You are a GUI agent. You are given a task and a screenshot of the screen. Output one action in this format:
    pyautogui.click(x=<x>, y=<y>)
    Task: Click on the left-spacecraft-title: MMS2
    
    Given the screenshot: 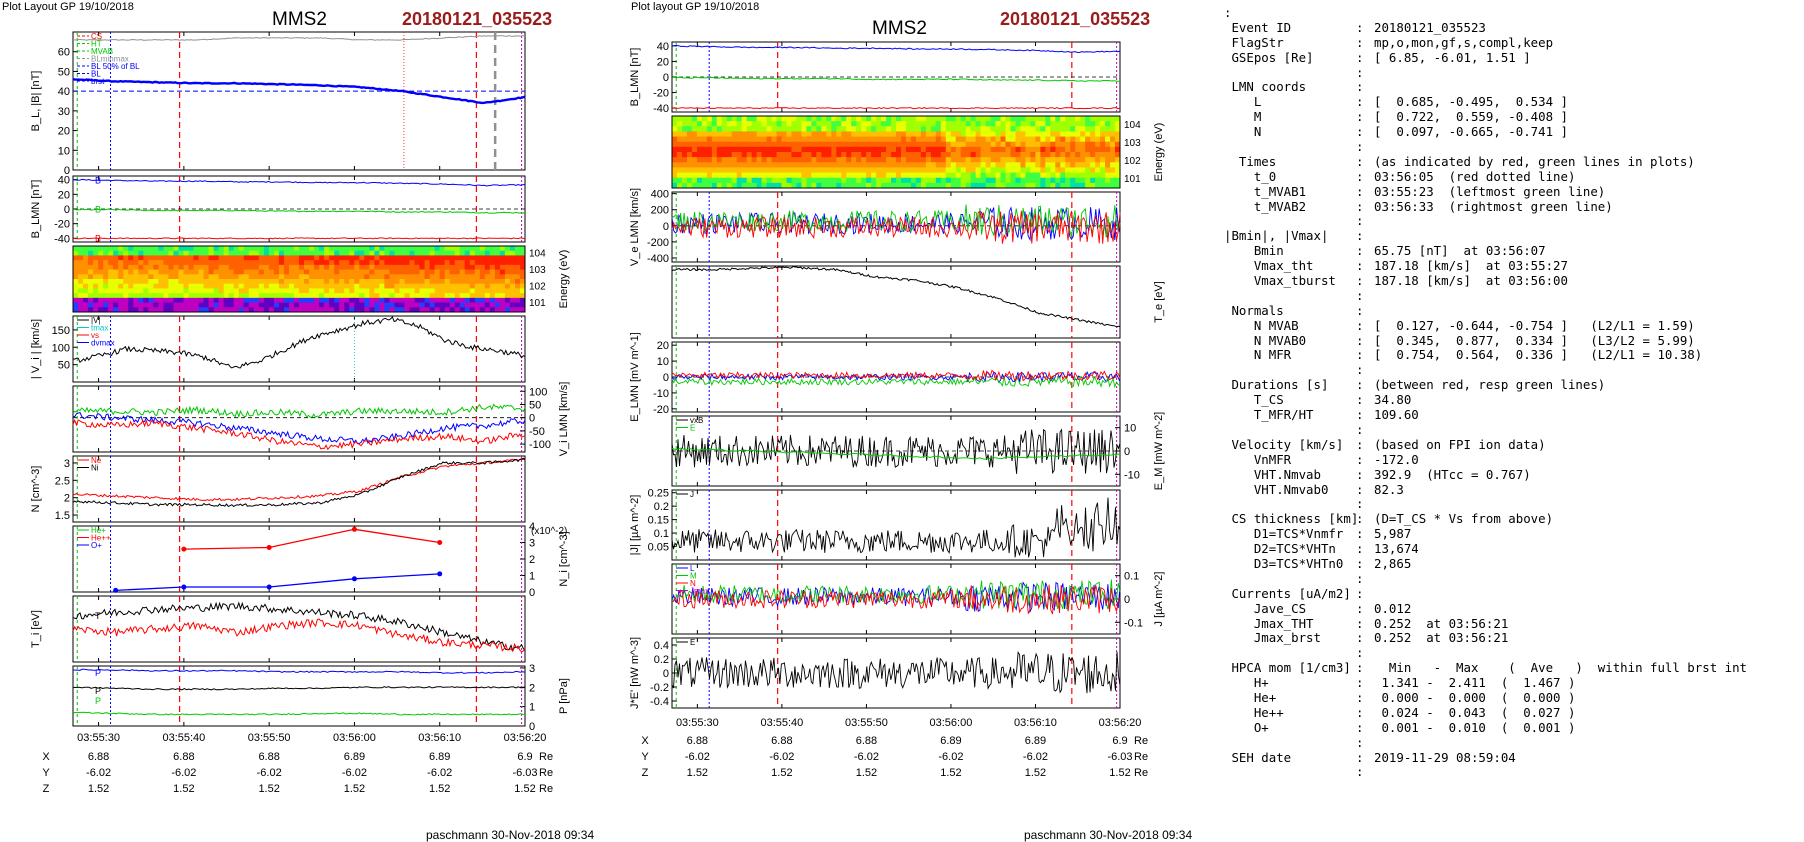 What is the action you would take?
    pyautogui.click(x=299, y=19)
    